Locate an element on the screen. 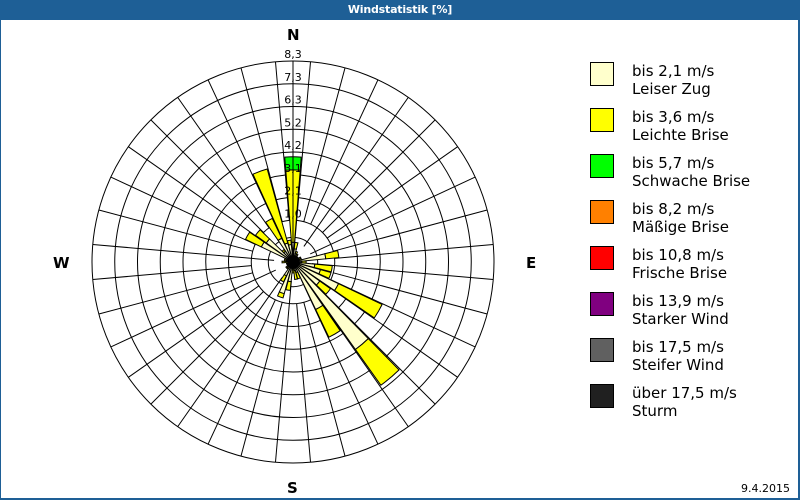  legend-item: bis 5,7 m/s Schwache Brise is located at coordinates (690, 177).